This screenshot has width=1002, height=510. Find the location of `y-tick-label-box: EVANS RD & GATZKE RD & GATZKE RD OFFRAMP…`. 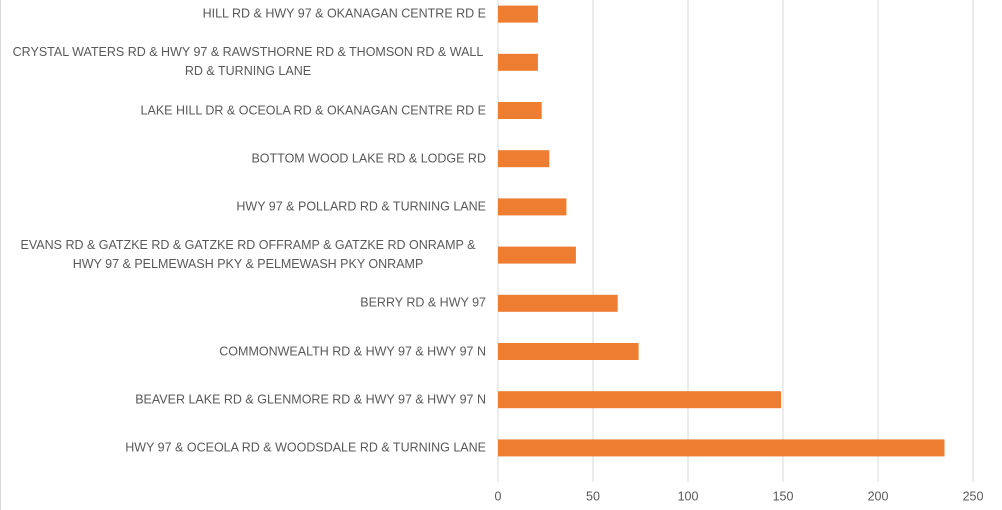

y-tick-label-box: EVANS RD & GATZKE RD & GATZKE RD OFFRAMP… is located at coordinates (243, 255).